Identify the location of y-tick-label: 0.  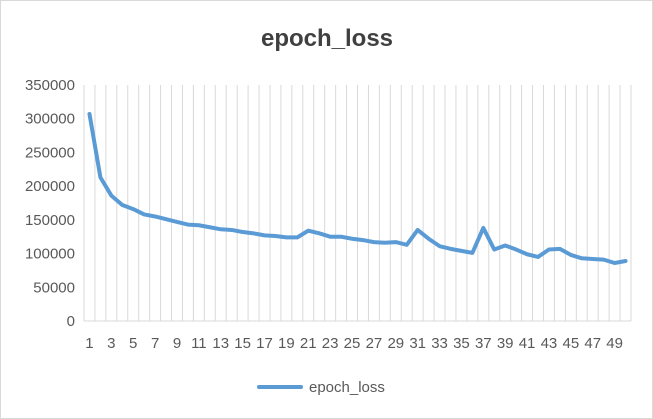
(71, 321).